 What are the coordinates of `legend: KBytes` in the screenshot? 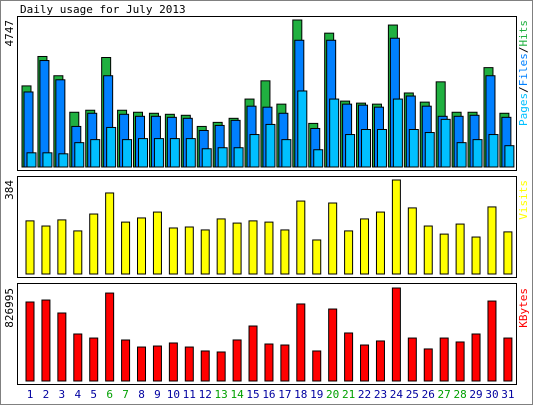 It's located at (523, 308).